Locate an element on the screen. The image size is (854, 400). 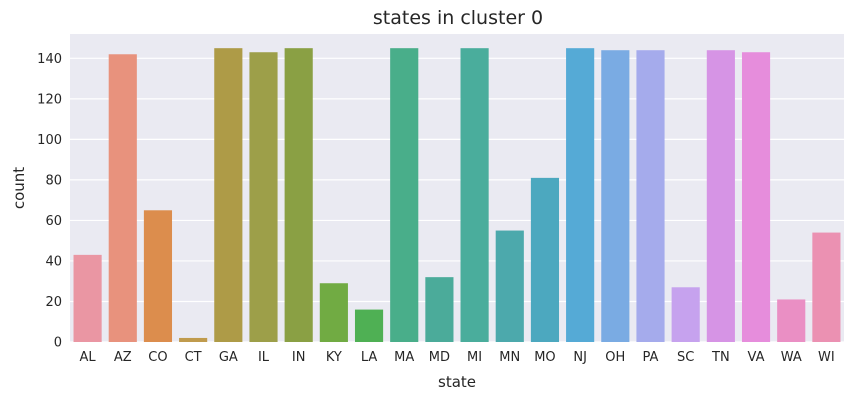
x-tick-label-tn: TN is located at coordinates (720, 357).